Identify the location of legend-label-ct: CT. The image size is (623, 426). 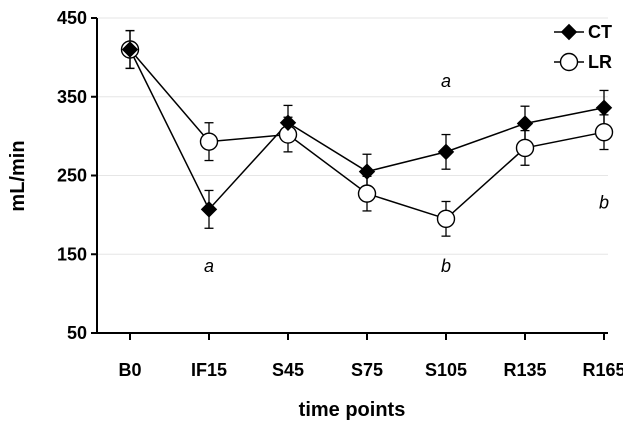
(600, 32).